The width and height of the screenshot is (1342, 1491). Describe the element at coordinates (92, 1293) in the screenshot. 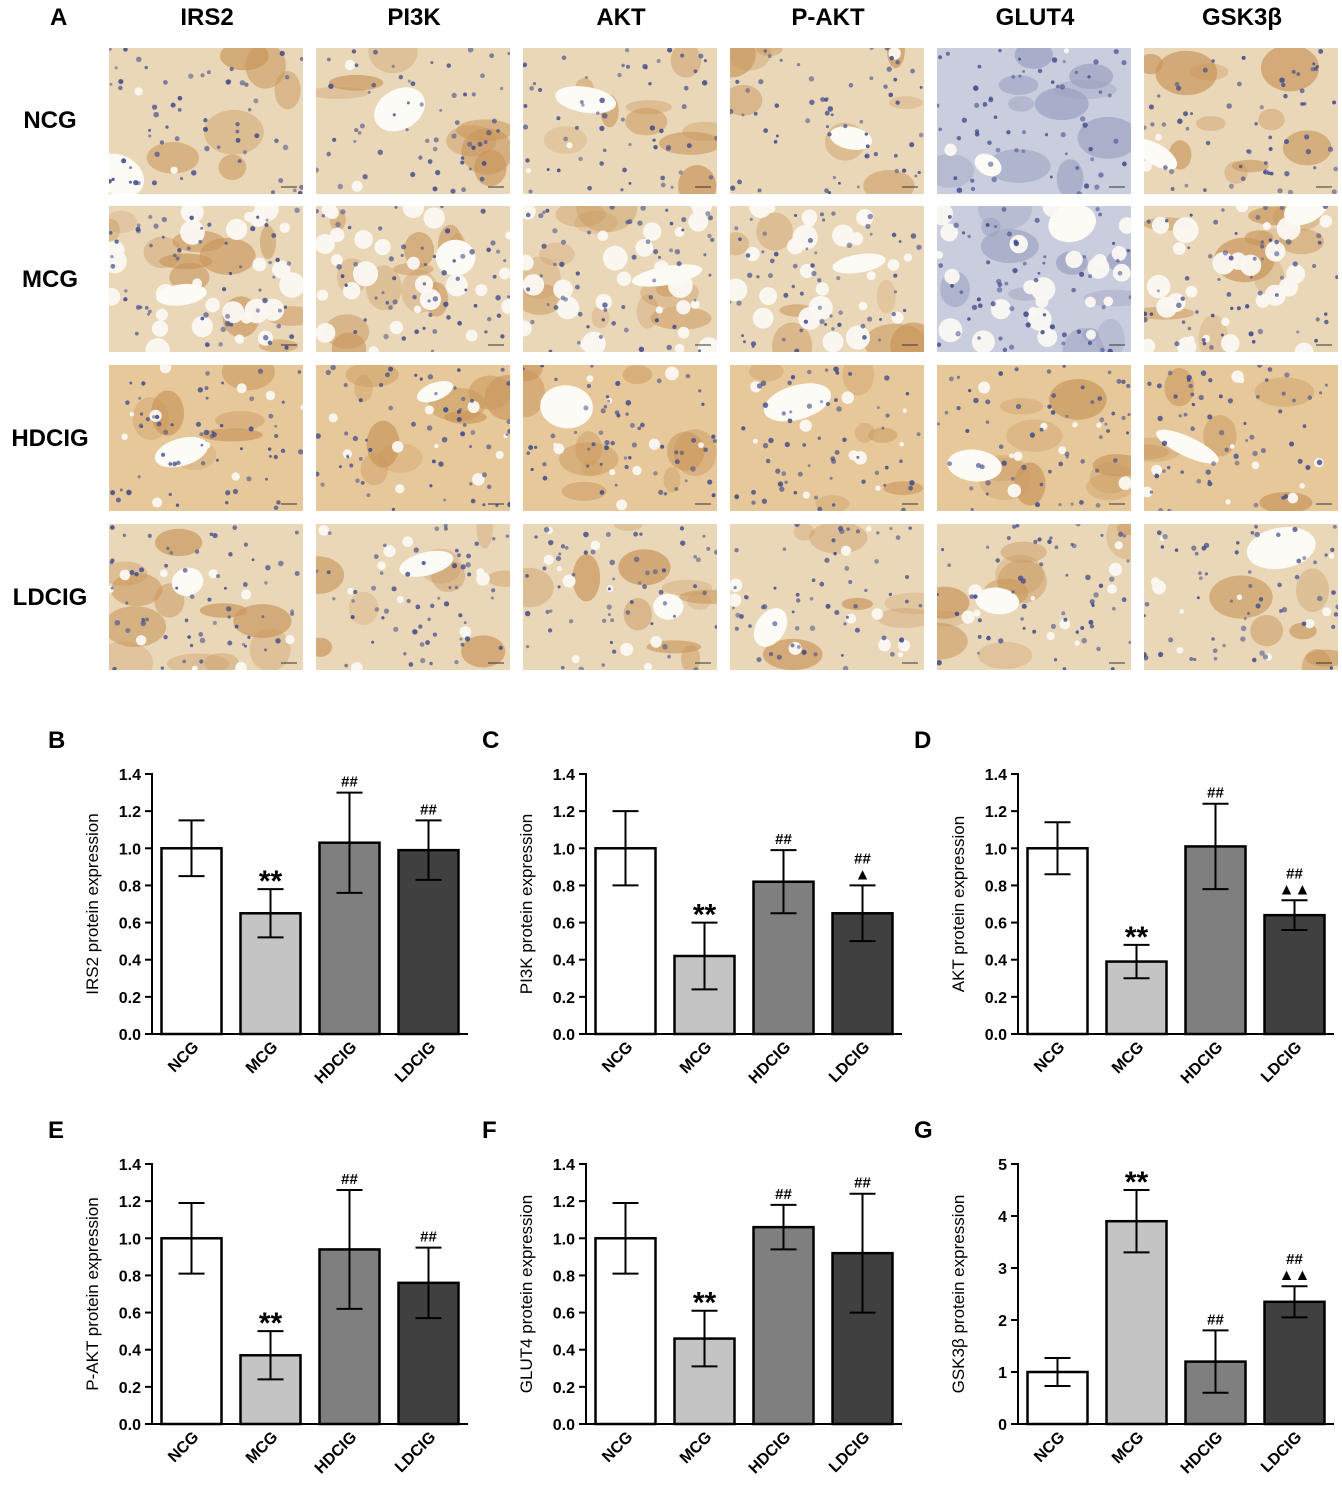

I see `y-axis-label: P-AKT protein expression` at that location.